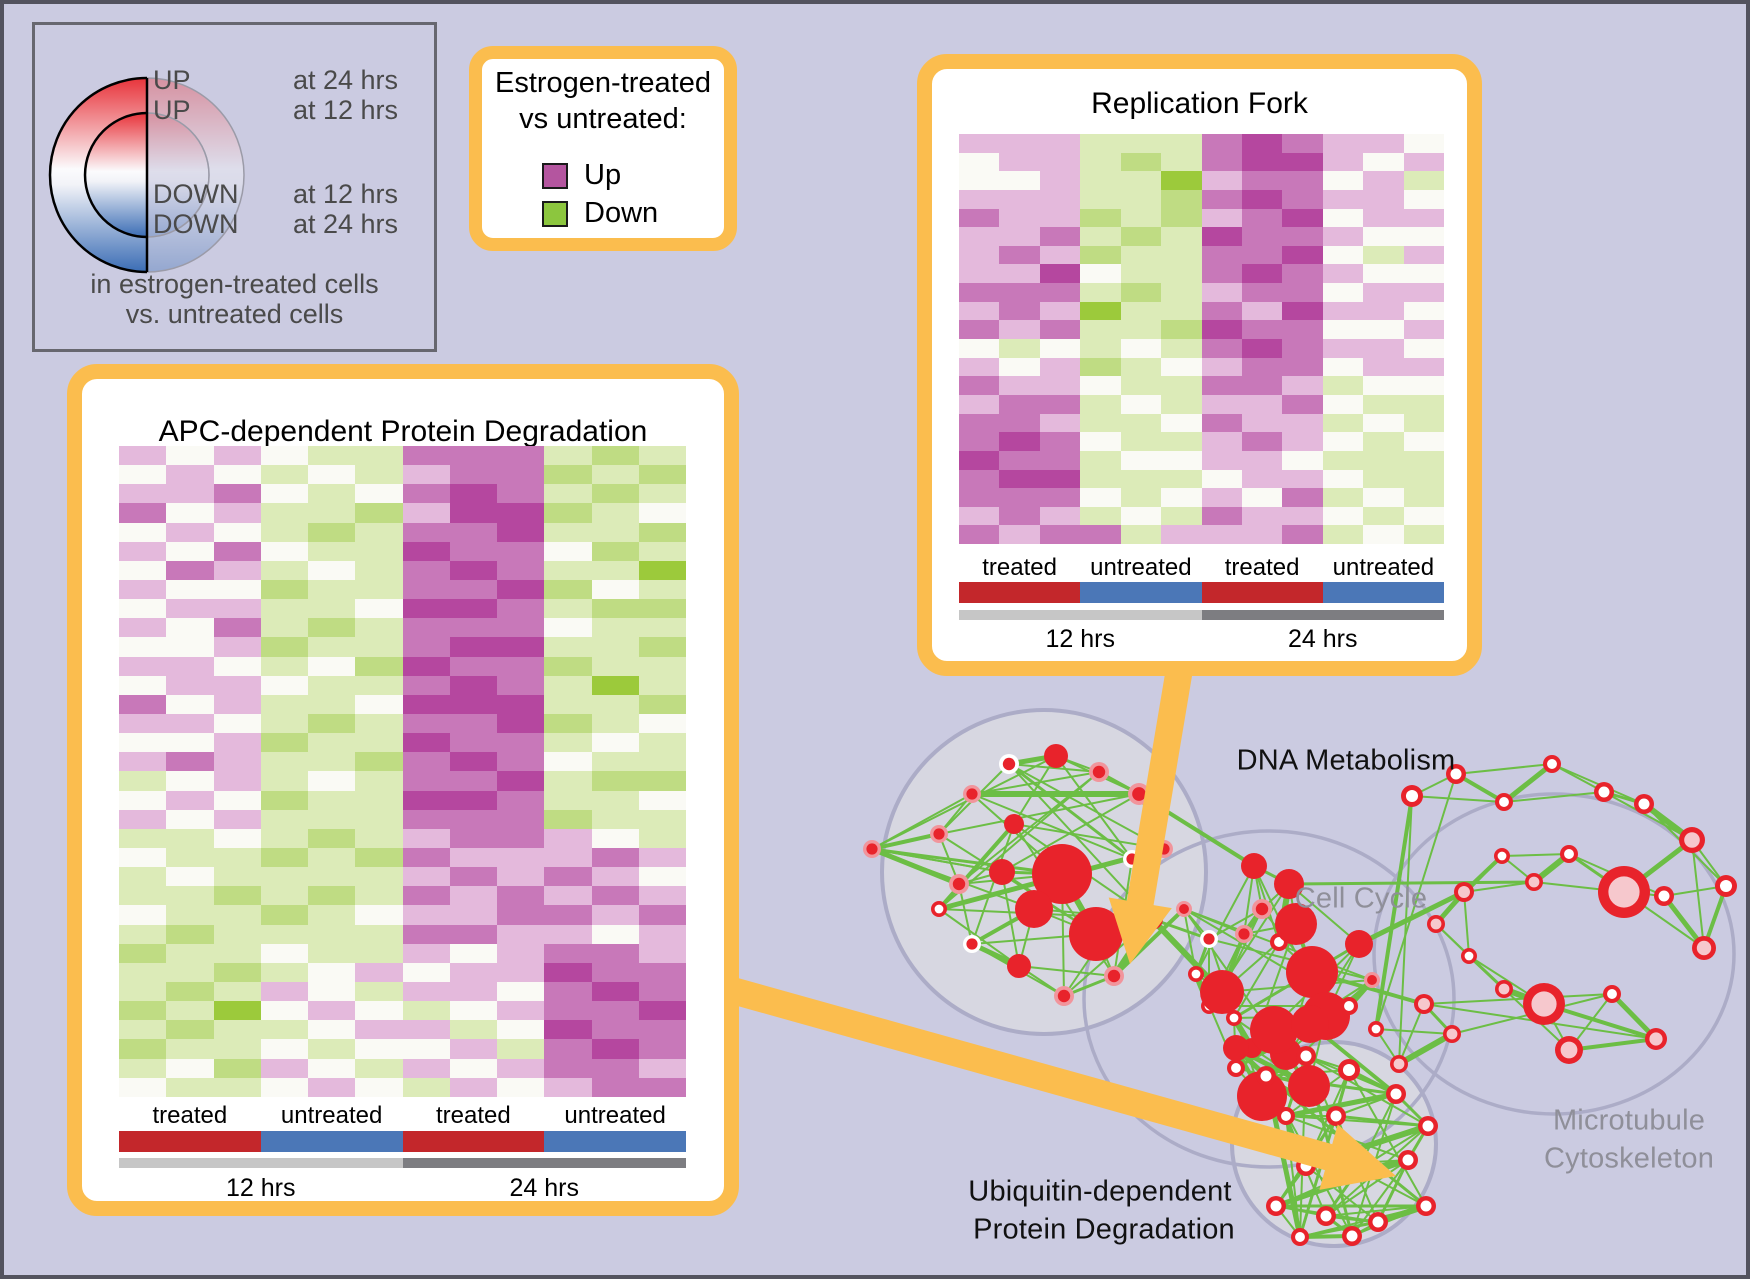 This screenshot has width=1750, height=1279. Describe the element at coordinates (1554, 954) in the screenshot. I see `cluster-microtubule` at that location.